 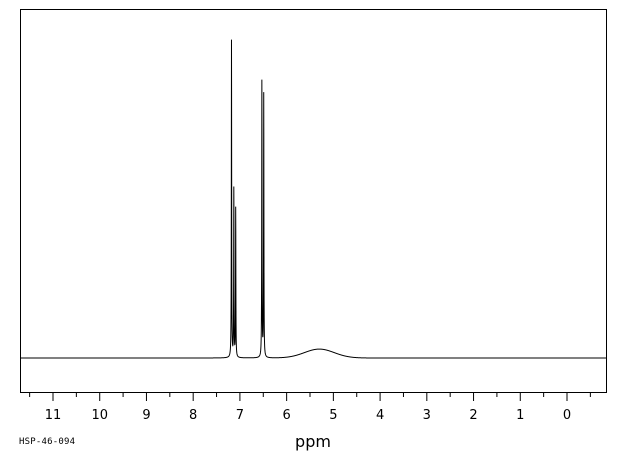 What do you see at coordinates (193, 415) in the screenshot?
I see `x-tick-label: 8` at bounding box center [193, 415].